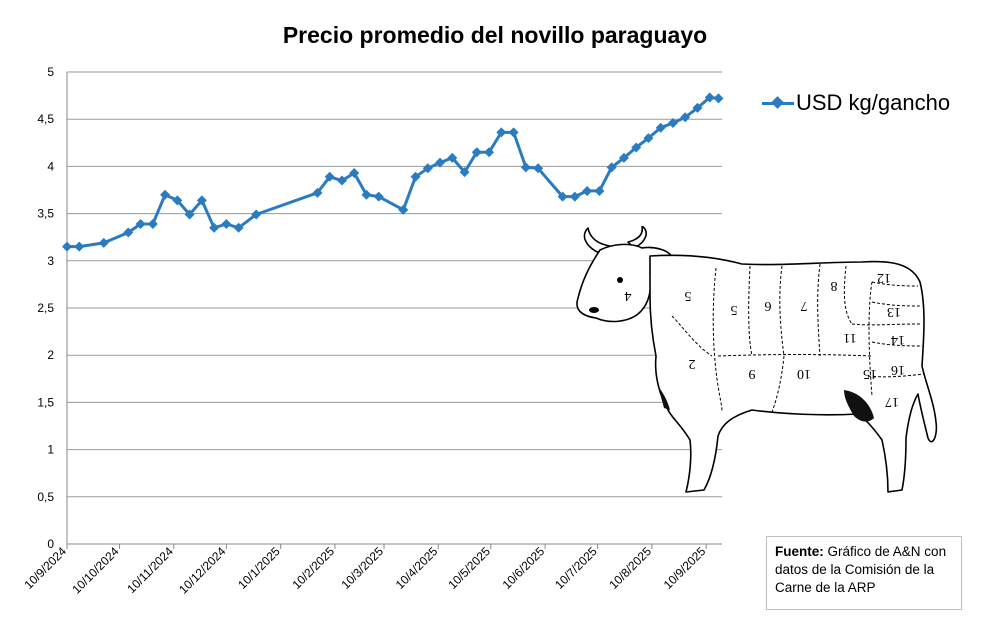 Image resolution: width=985 pixels, height=635 pixels. Describe the element at coordinates (870, 373) in the screenshot. I see `cut-number: 15` at that location.